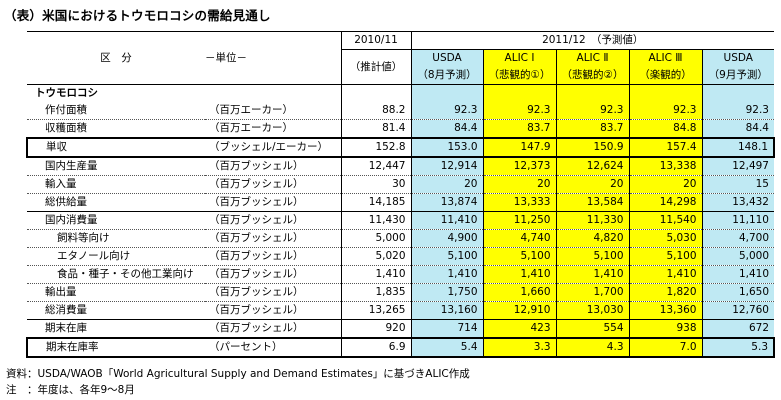  Describe the element at coordinates (592, 310) in the screenshot. I see `cell-value: 13,030` at that location.